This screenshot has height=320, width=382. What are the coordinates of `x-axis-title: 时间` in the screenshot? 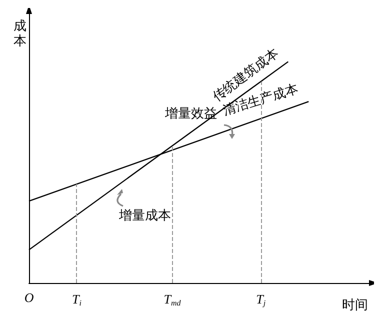 It's located at (355, 305).